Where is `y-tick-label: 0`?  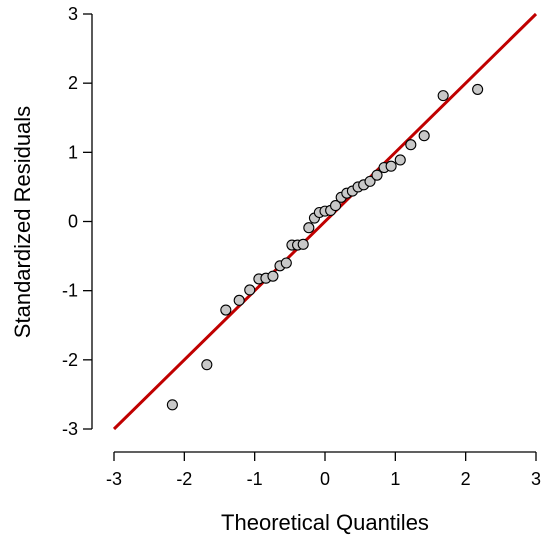 y-tick-label: 0 is located at coordinates (73, 222).